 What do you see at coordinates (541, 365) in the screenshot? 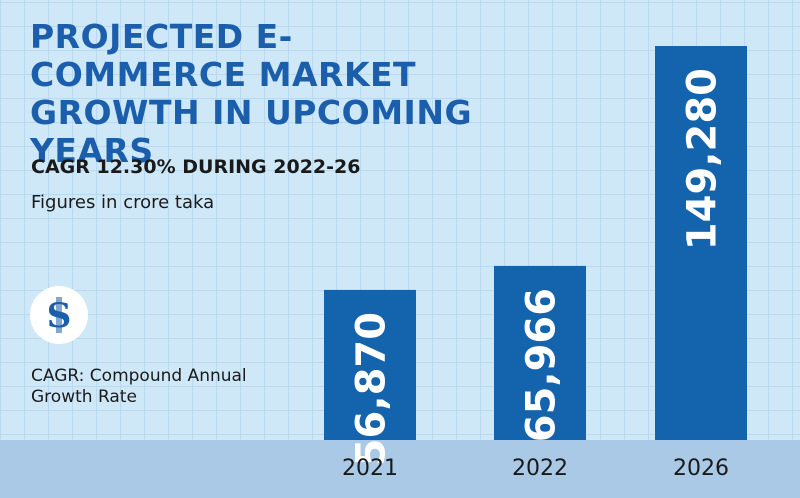
I see `bar-value-label-2022: 65,966` at bounding box center [541, 365].